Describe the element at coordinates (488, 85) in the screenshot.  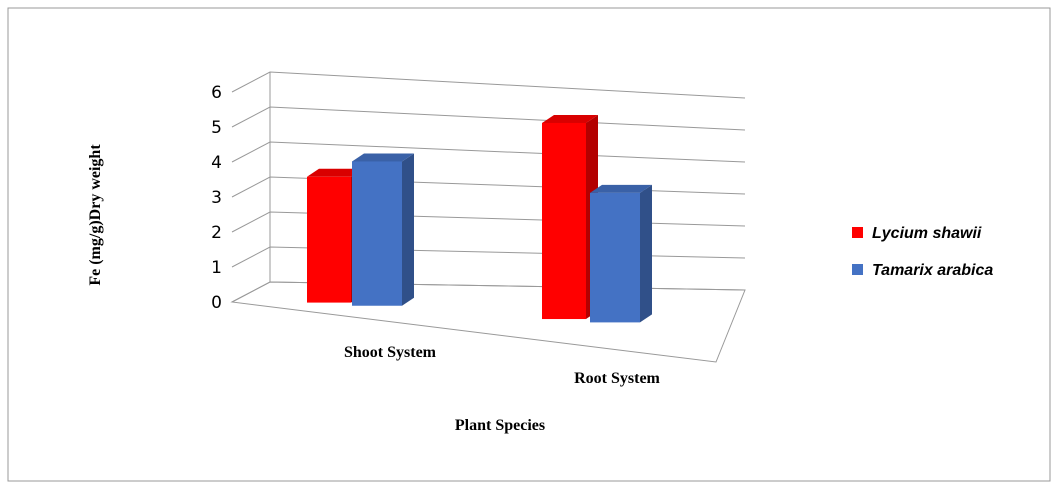
I see `grid-line` at that location.